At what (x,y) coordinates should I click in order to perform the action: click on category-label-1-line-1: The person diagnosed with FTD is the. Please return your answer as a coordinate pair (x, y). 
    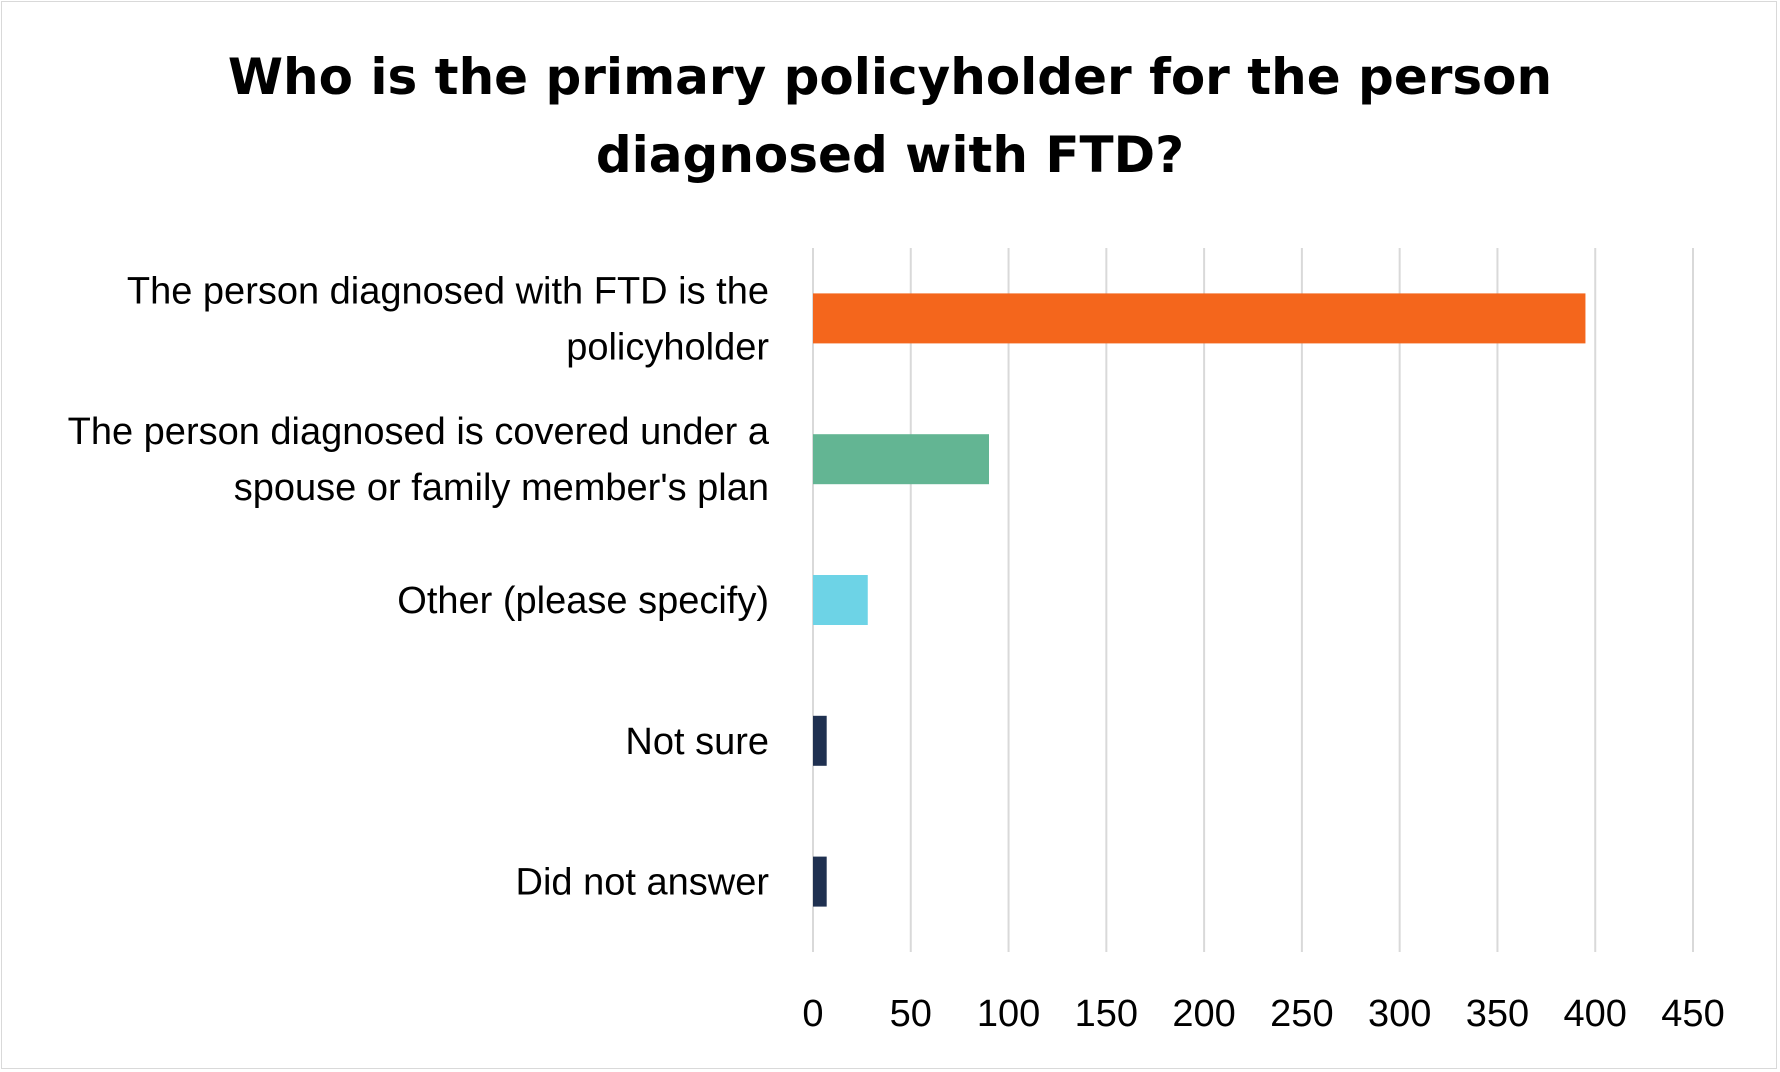
    Looking at the image, I should click on (448, 291).